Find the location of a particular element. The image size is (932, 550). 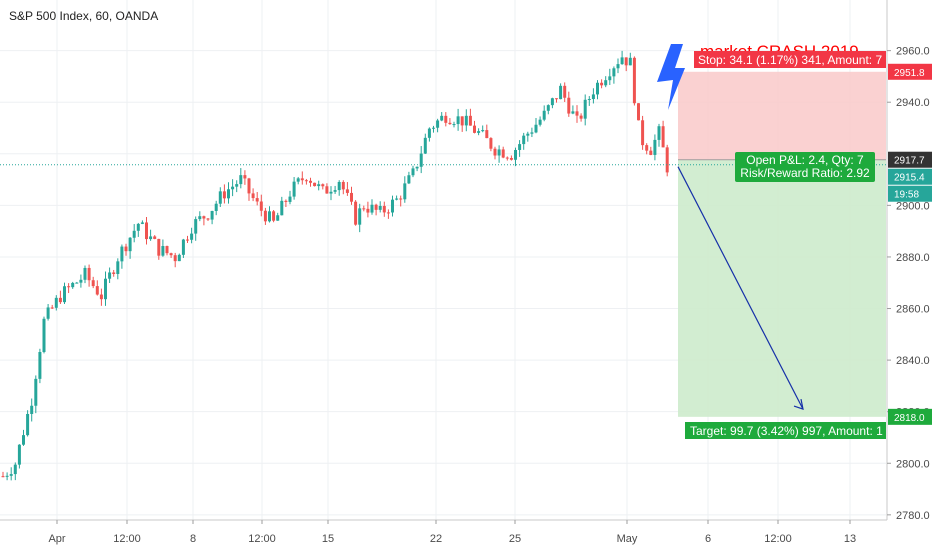

stop-zone is located at coordinates (782, 115).